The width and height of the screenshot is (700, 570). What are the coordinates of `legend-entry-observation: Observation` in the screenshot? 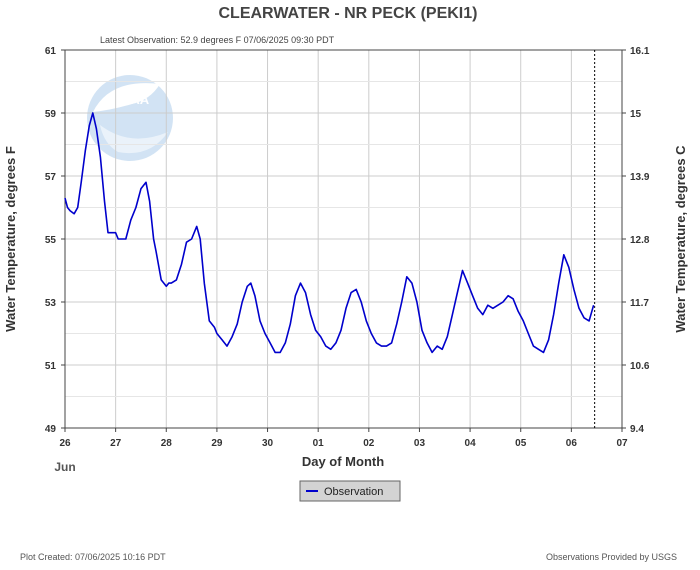 It's located at (353, 492).